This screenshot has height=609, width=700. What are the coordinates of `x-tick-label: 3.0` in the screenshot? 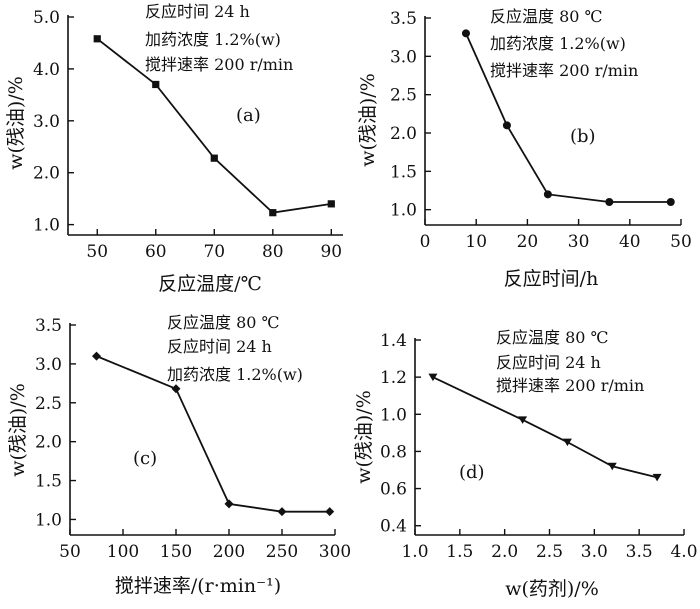 It's located at (594, 552).